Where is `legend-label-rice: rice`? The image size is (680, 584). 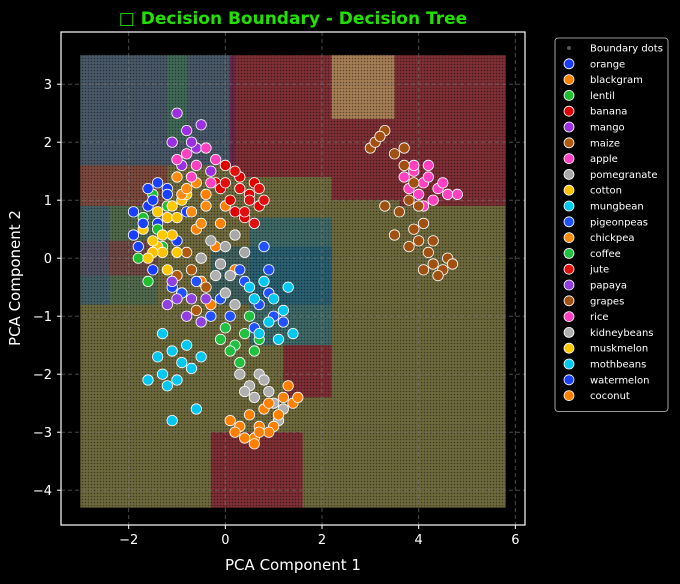
legend-label-rice: rice is located at coordinates (599, 317).